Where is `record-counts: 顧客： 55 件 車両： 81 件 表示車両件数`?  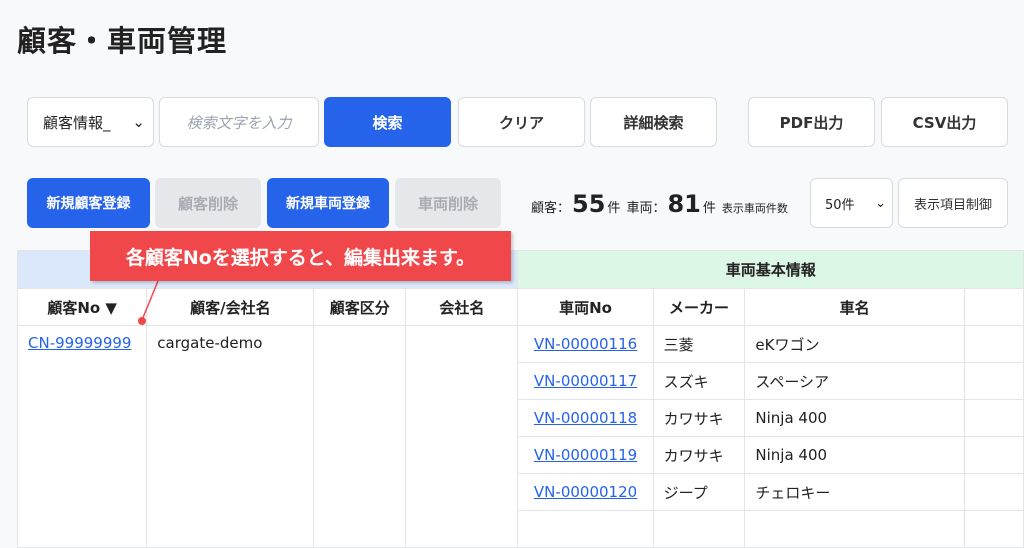
record-counts: 顧客： 55 件 車両： 81 件 表示車両件数 is located at coordinates (659, 204).